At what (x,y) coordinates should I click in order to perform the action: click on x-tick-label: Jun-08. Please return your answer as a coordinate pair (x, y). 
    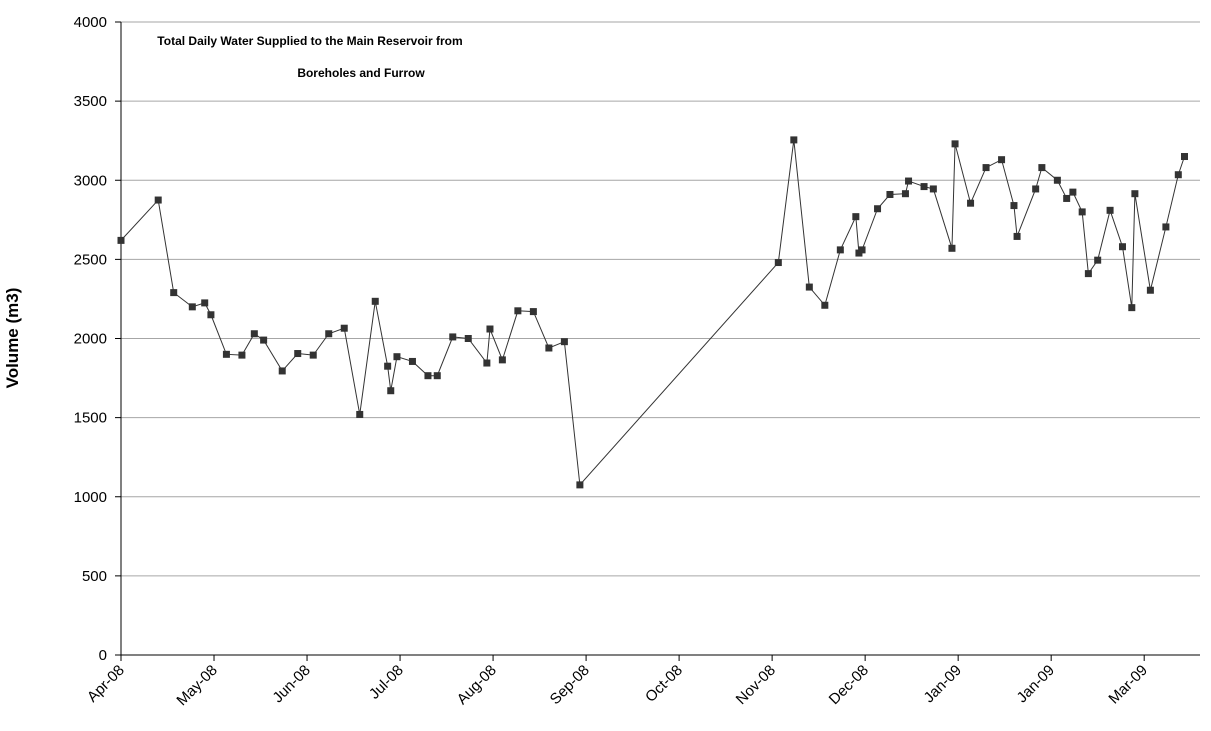
    Looking at the image, I should click on (291, 684).